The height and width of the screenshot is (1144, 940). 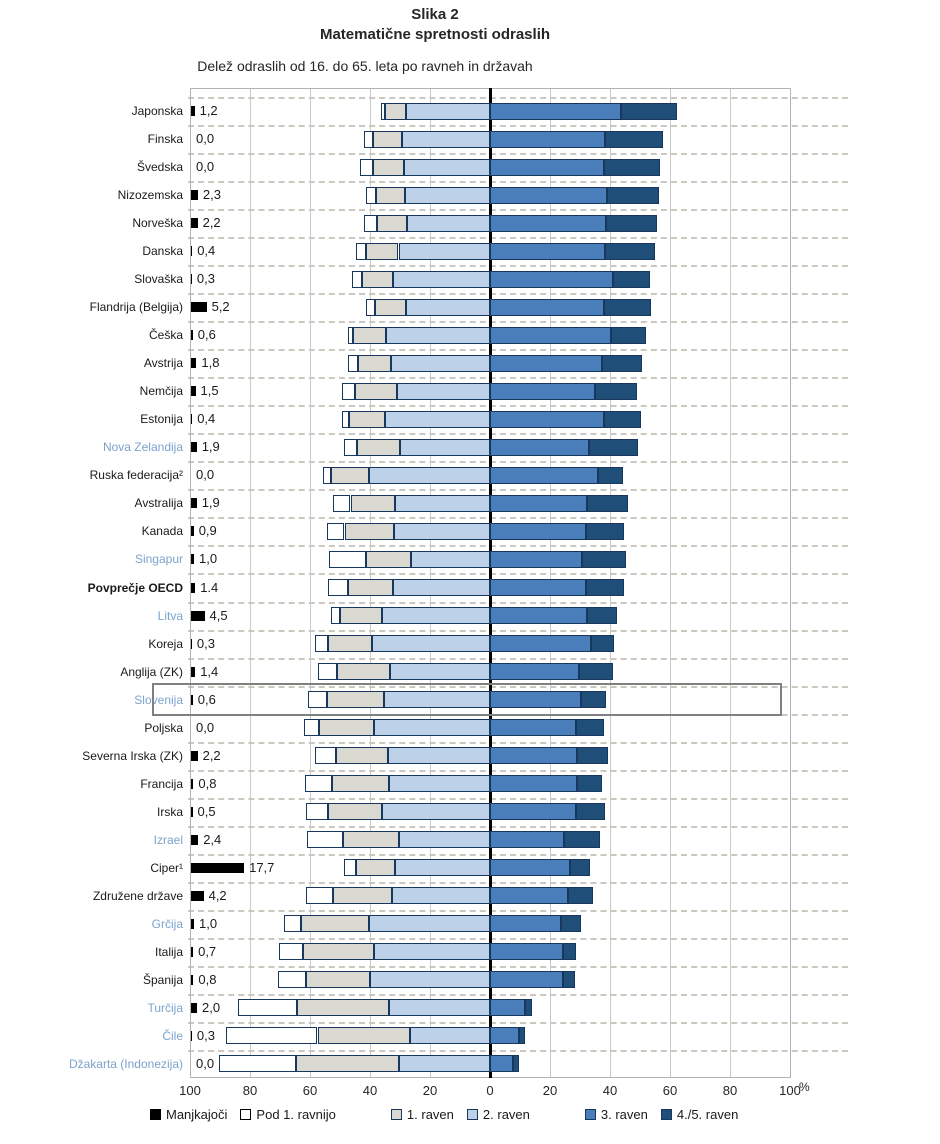 What do you see at coordinates (211, 223) in the screenshot?
I see `missing-value: 2,2` at bounding box center [211, 223].